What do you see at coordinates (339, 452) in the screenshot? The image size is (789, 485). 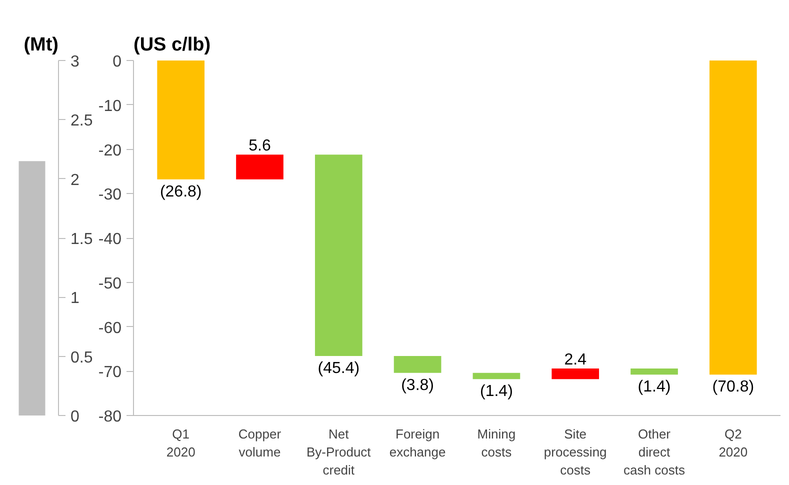 I see `x-tick-label: Net By-Product credit` at bounding box center [339, 452].